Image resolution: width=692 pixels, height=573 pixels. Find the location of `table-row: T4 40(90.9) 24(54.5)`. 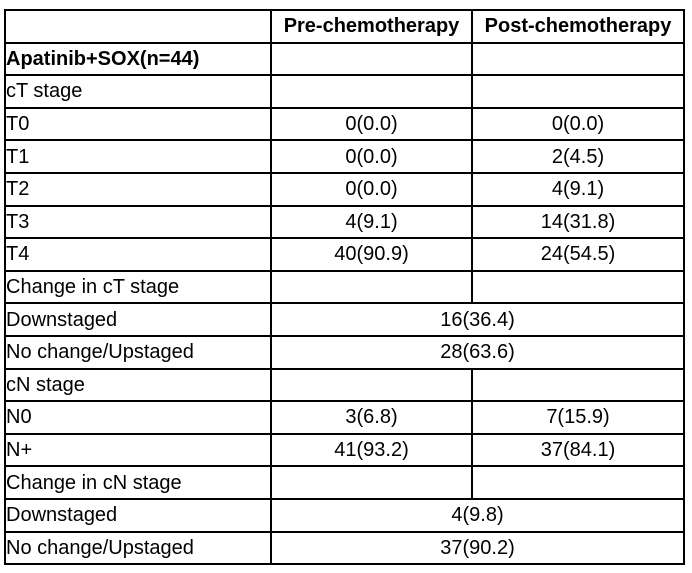

table-row: T4 40(90.9) 24(54.5) is located at coordinates (344, 254).